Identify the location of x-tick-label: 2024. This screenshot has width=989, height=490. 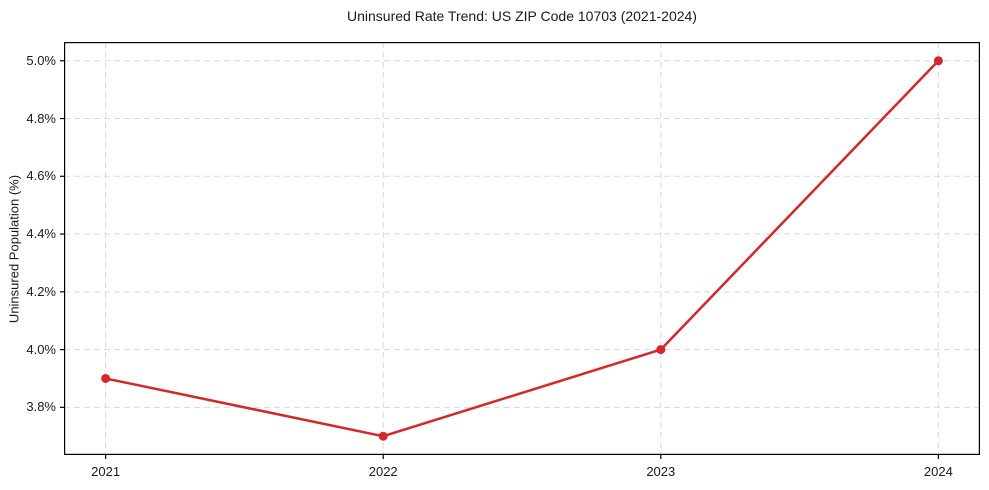
(938, 471).